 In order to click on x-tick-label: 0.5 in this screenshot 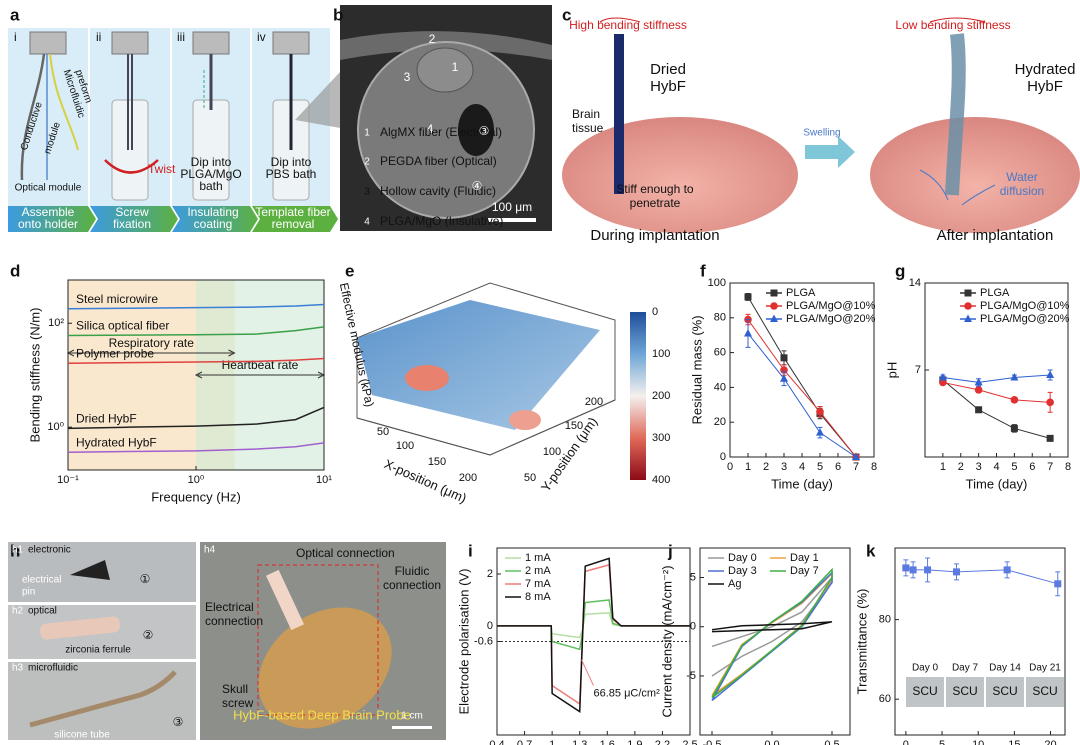, I will do `click(831, 742)`.